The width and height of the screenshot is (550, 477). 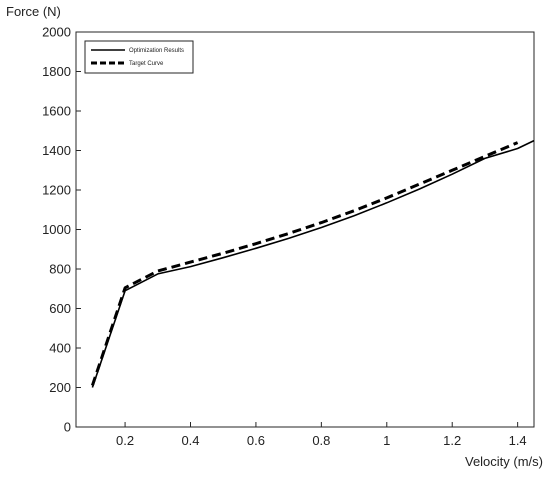 What do you see at coordinates (146, 64) in the screenshot?
I see `legend-label-2: Target Curve` at bounding box center [146, 64].